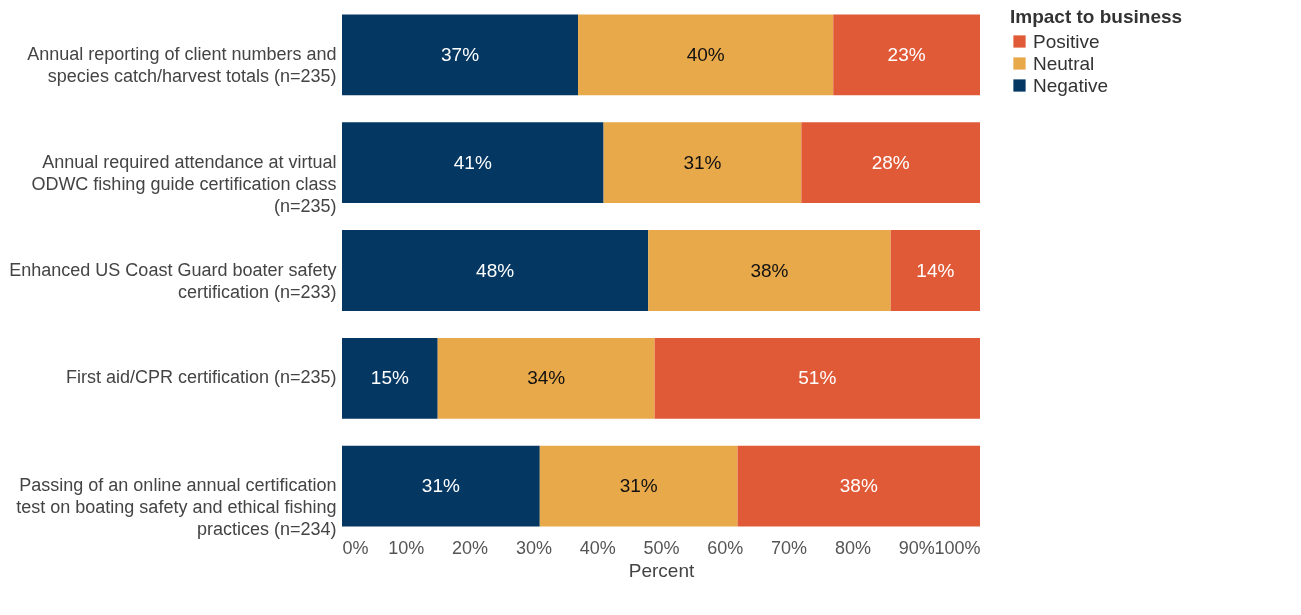 The width and height of the screenshot is (1301, 615). I want to click on x-tick-label: 20%, so click(470, 547).